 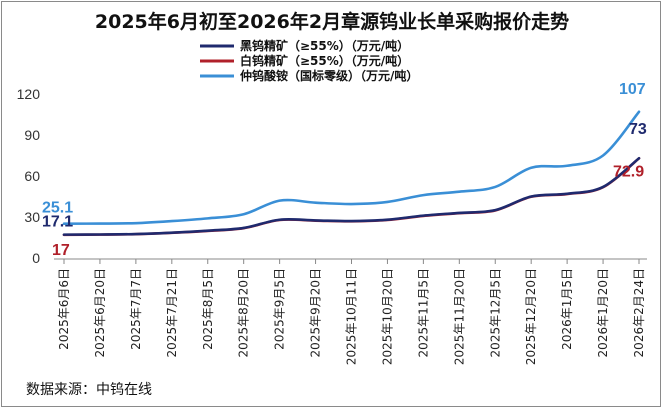 What do you see at coordinates (329, 75) in the screenshot?
I see `legend-label-2: 仲钨酸铵（国标零级）（万元/吨）` at bounding box center [329, 75].